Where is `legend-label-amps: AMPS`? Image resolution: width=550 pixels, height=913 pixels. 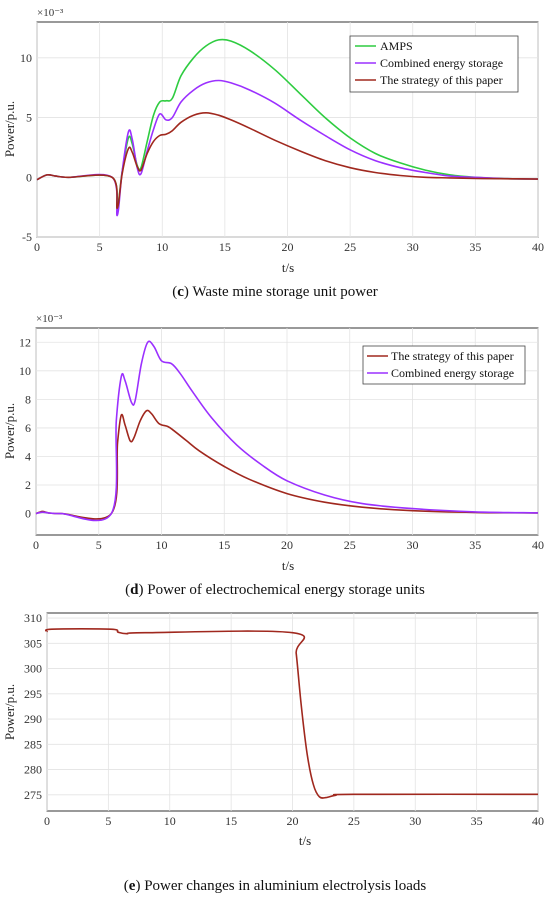 legend-label-amps: AMPS is located at coordinates (396, 46).